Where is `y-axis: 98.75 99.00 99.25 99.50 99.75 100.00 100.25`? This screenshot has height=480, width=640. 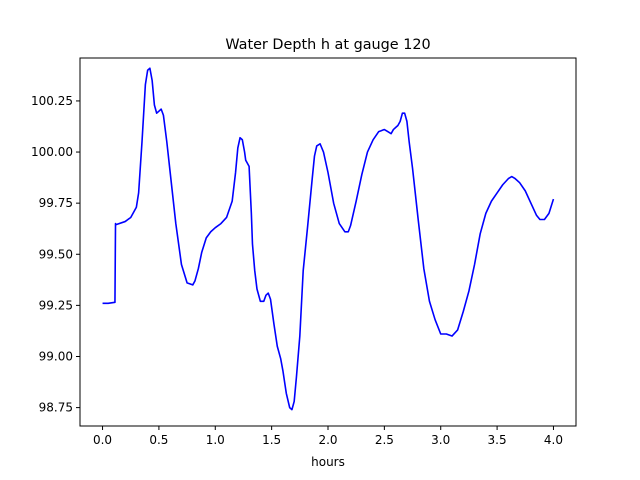 y-axis: 98.75 99.00 99.25 99.50 99.75 100.00 100.25 is located at coordinates (55, 254).